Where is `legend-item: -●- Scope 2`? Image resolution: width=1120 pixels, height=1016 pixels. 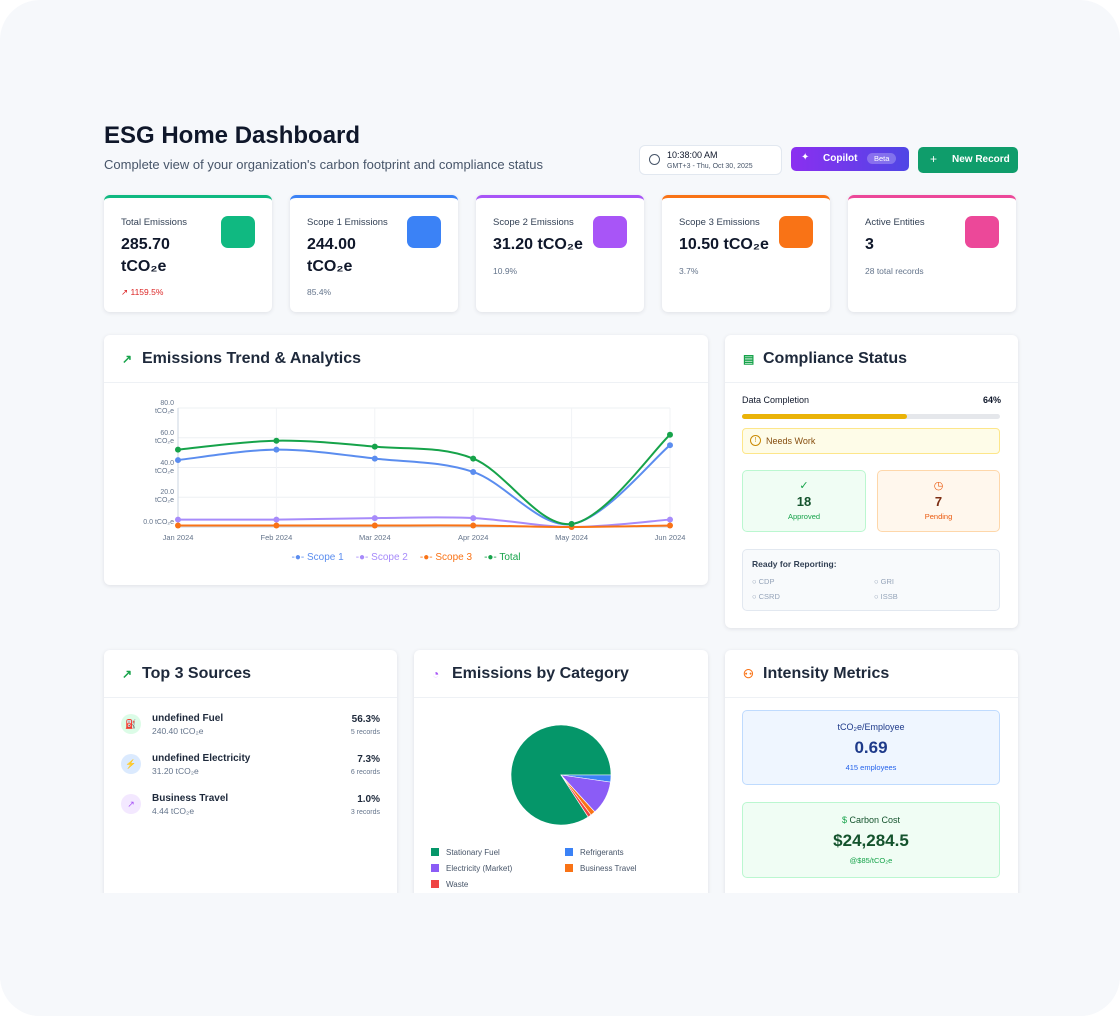 legend-item: -●- Scope 2 is located at coordinates (382, 557).